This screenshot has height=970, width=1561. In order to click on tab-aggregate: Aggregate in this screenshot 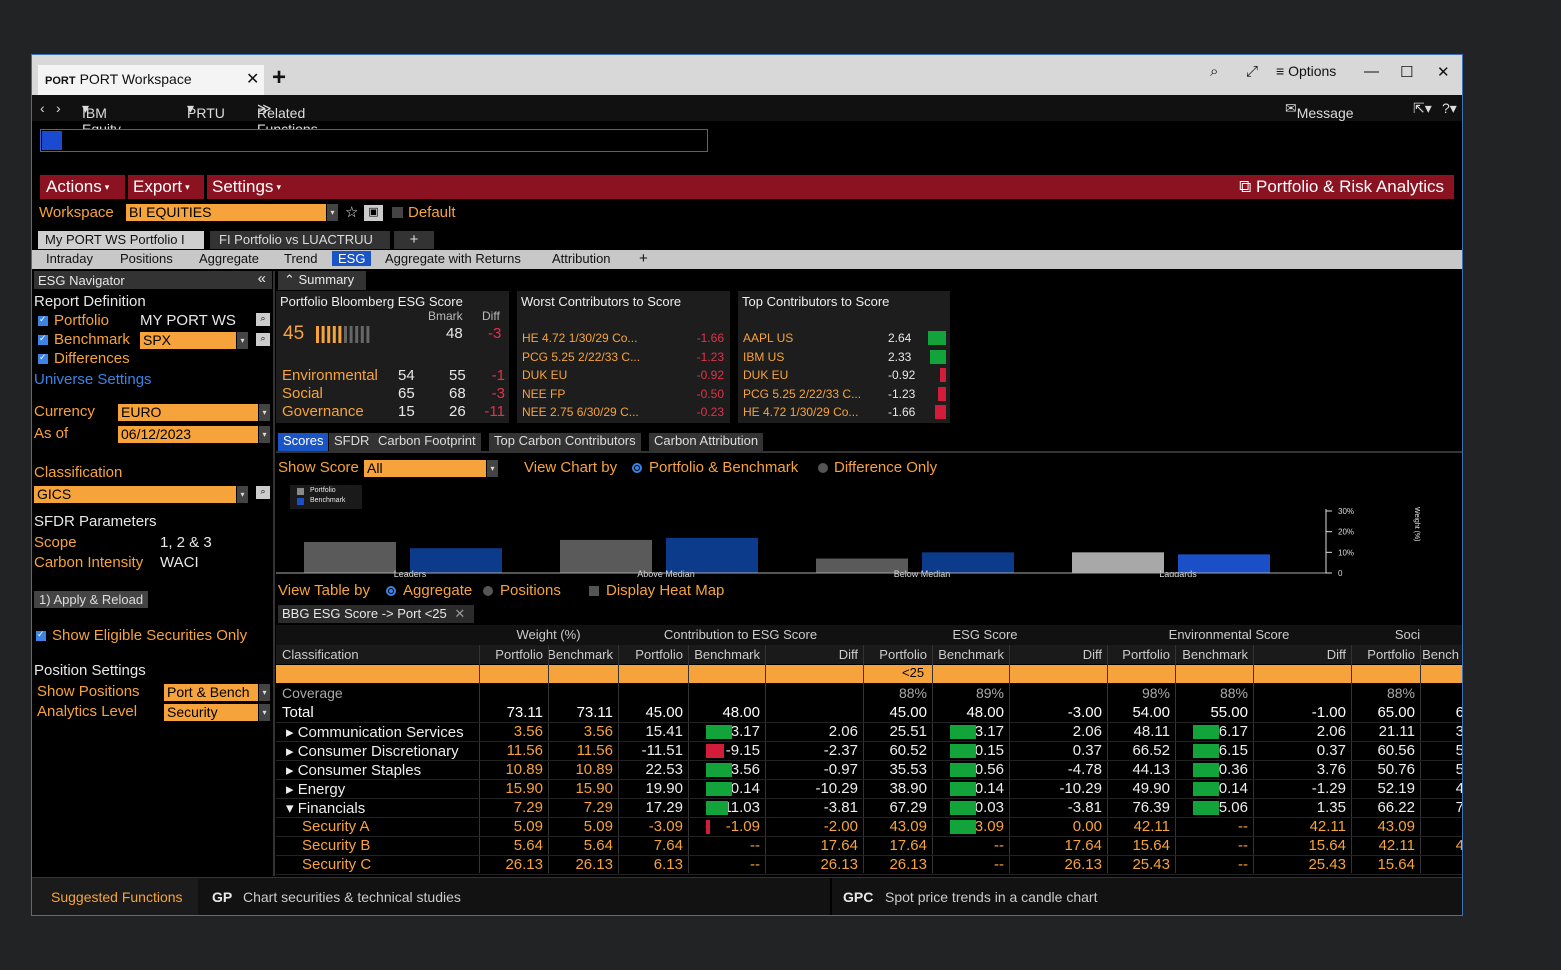, I will do `click(229, 258)`.